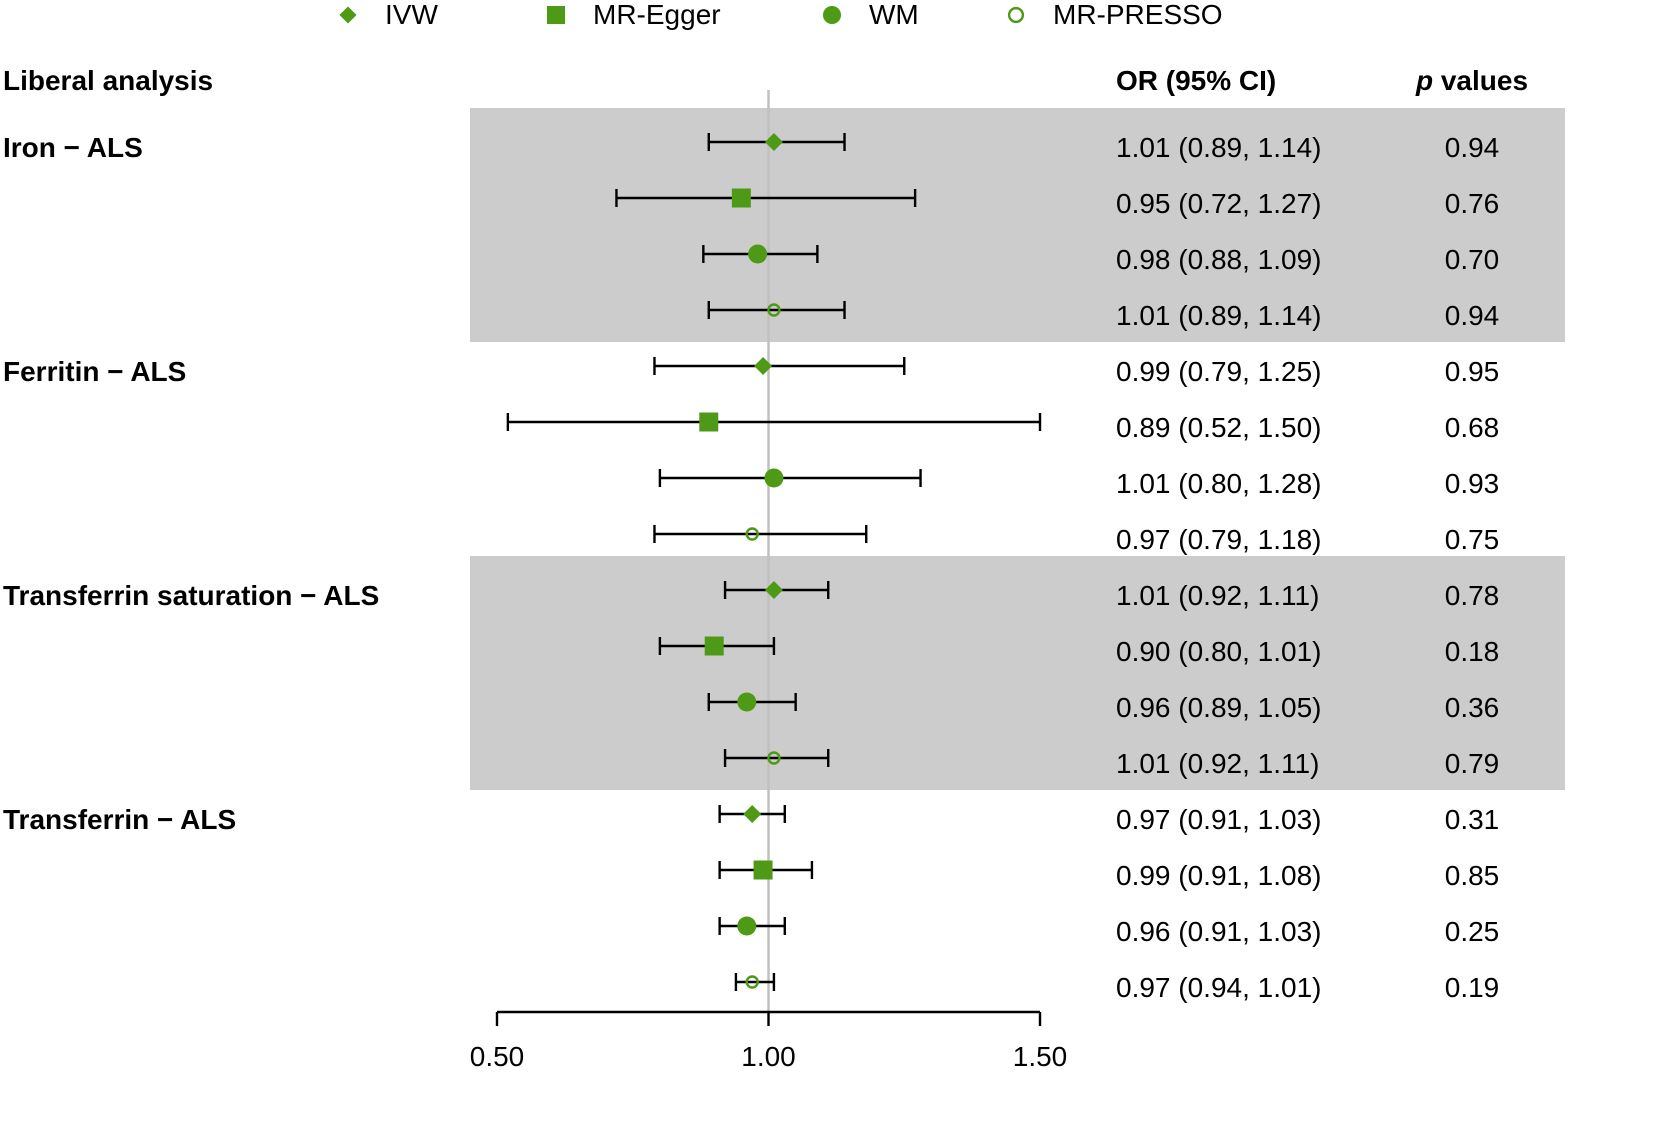  Describe the element at coordinates (1218, 259) in the screenshot. I see `or-ci-value: 0.98 (0.88, 1.09)` at that location.